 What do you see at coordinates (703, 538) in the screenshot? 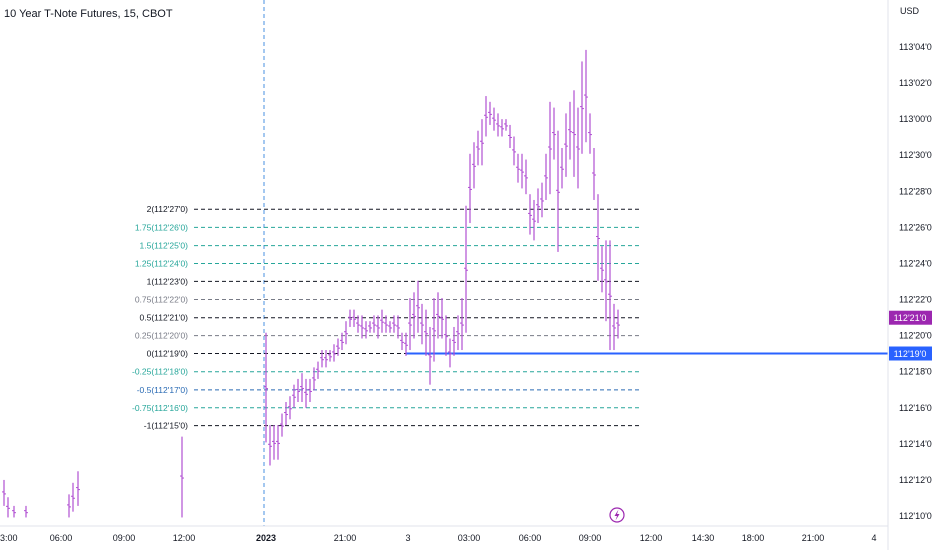
I see `x-tick-label: 14:30` at bounding box center [703, 538].